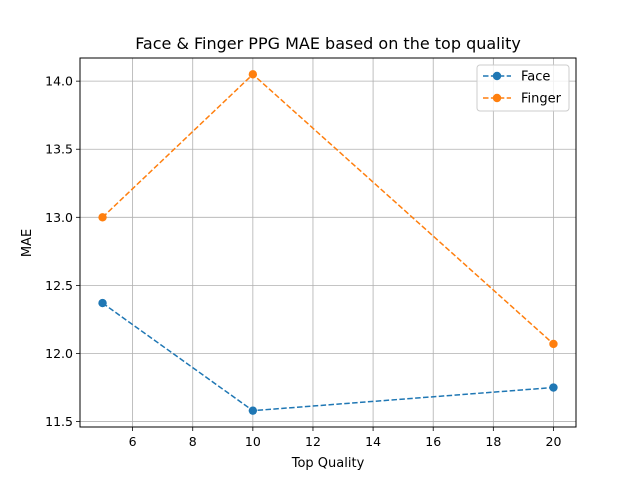  What do you see at coordinates (59, 285) in the screenshot?
I see `y-tick-label: 12.5` at bounding box center [59, 285].